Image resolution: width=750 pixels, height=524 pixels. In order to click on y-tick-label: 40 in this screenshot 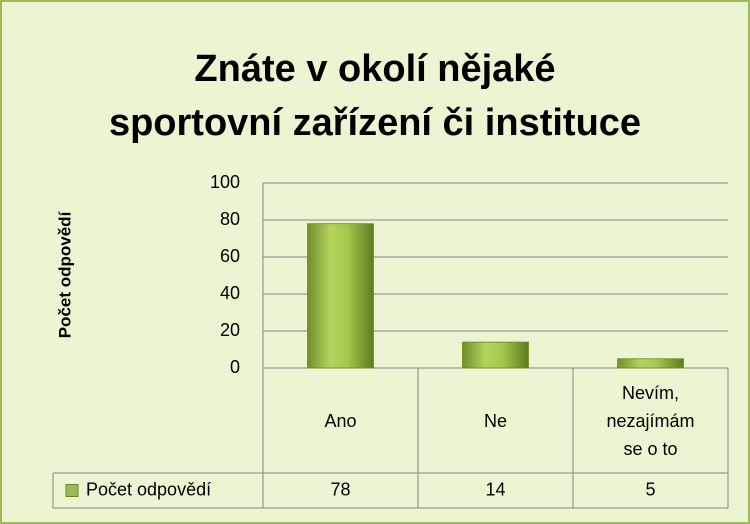, I will do `click(230, 293)`.